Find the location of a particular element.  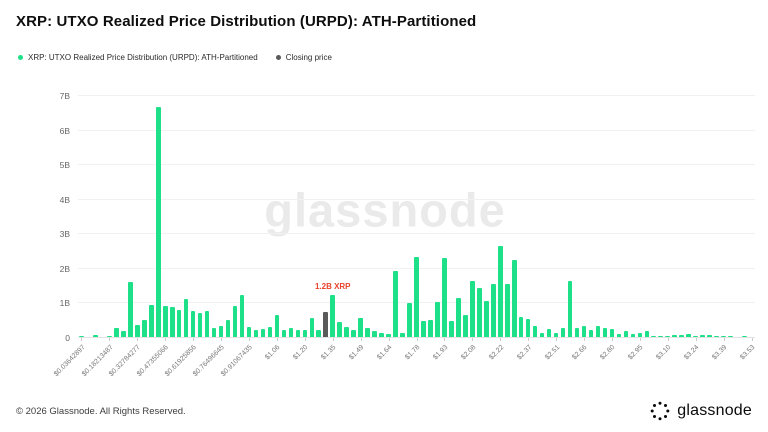

legend-item-closing-price: Closing price is located at coordinates (303, 57).